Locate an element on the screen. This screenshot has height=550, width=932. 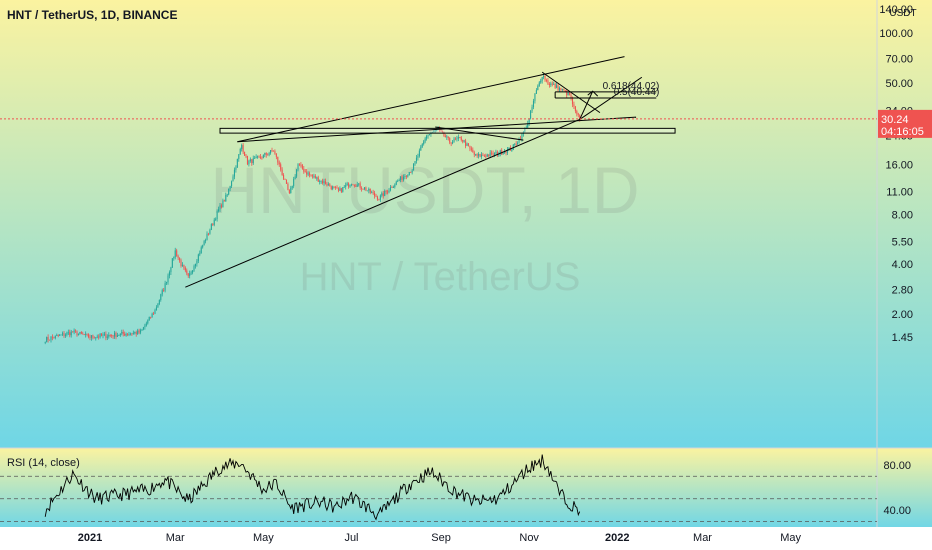
time-tick-label: Sep is located at coordinates (441, 538).